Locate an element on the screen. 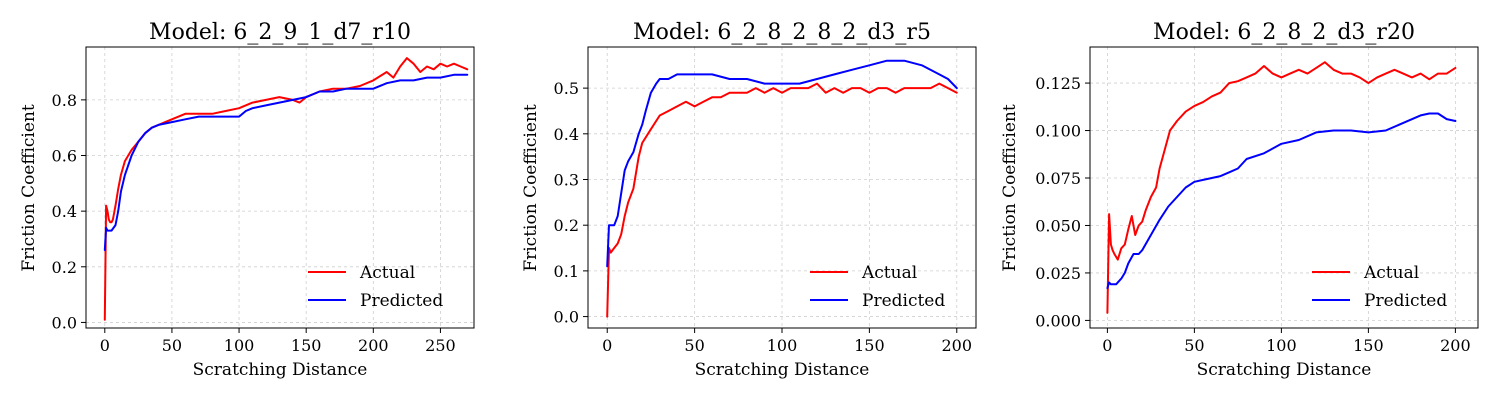 The height and width of the screenshot is (400, 1500). chart-title: Model: 6_2_9_1_d7_r10 is located at coordinates (280, 32).